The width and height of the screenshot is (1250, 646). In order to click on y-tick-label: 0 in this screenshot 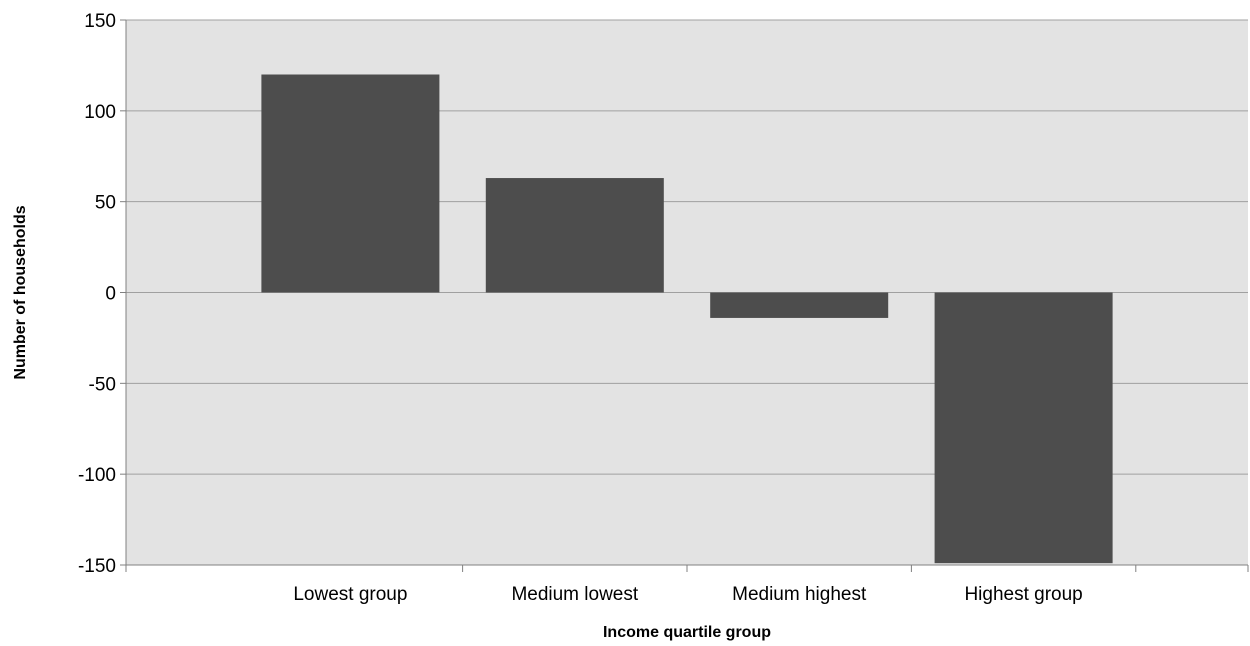, I will do `click(110, 294)`.